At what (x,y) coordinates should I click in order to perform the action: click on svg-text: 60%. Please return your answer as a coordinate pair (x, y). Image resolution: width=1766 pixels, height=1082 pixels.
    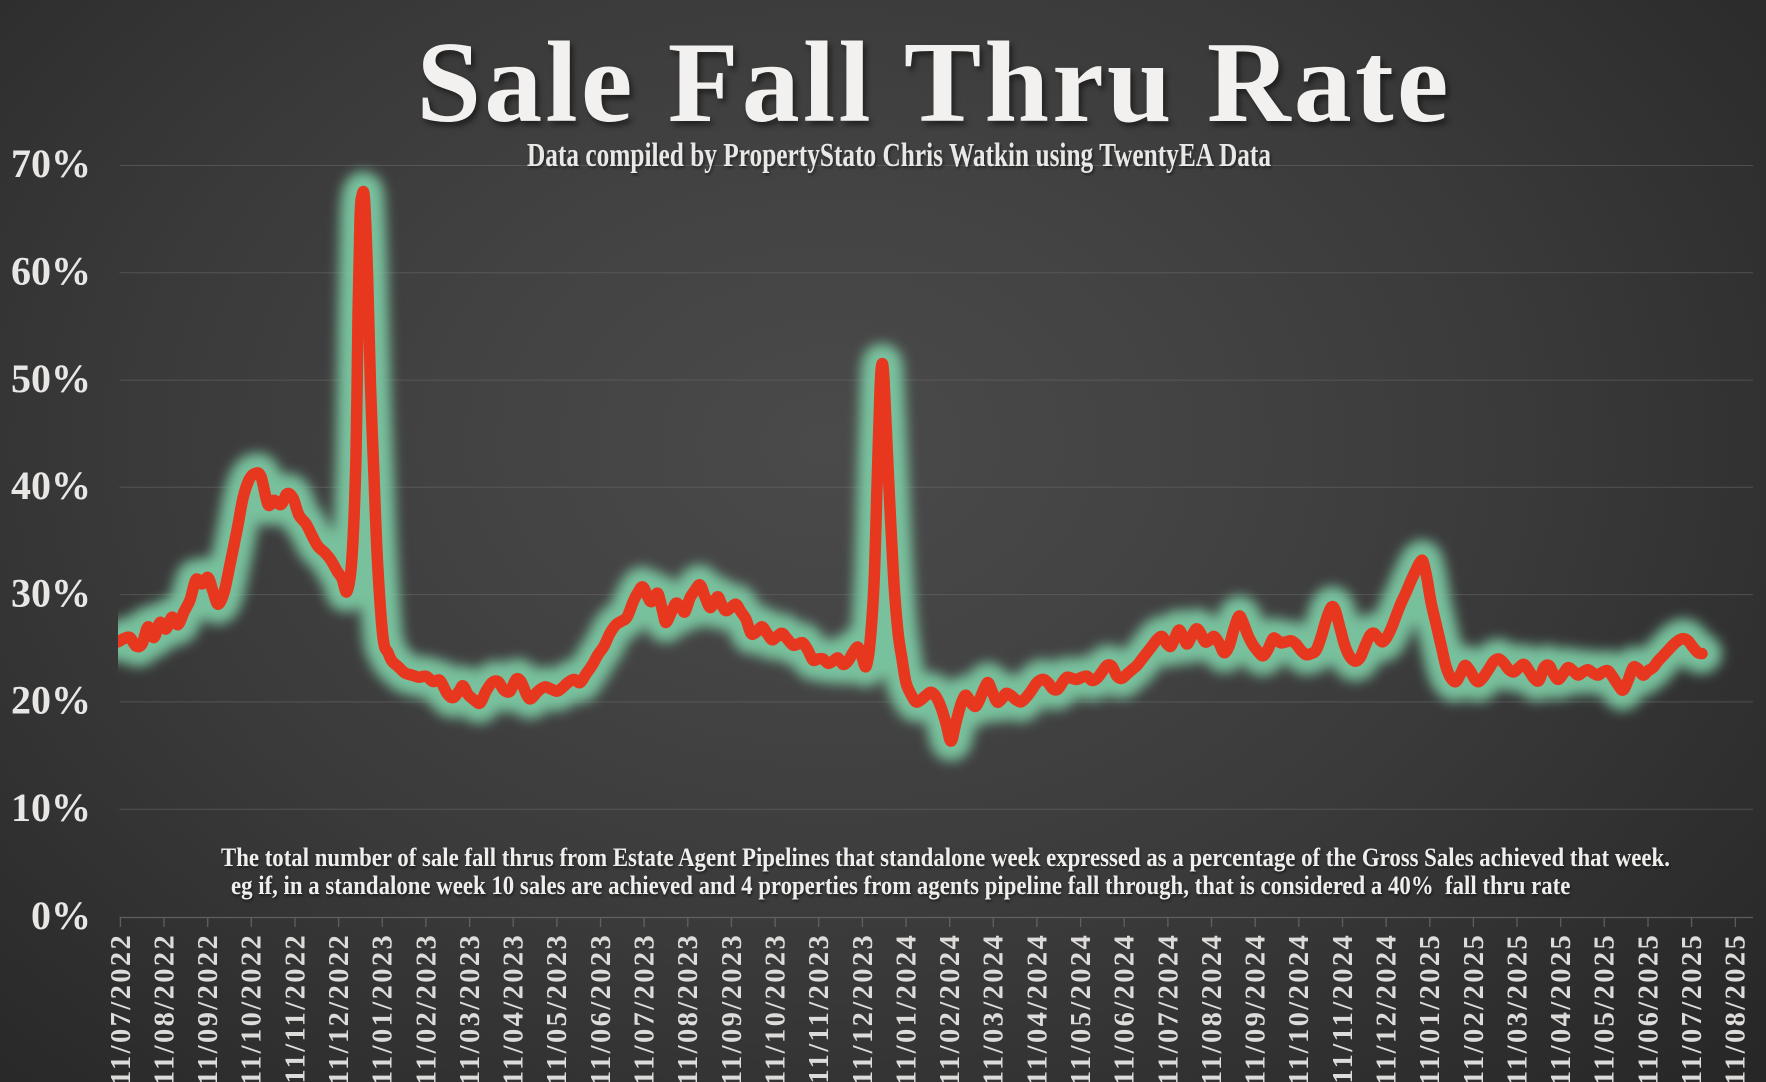
    Looking at the image, I should click on (51, 271).